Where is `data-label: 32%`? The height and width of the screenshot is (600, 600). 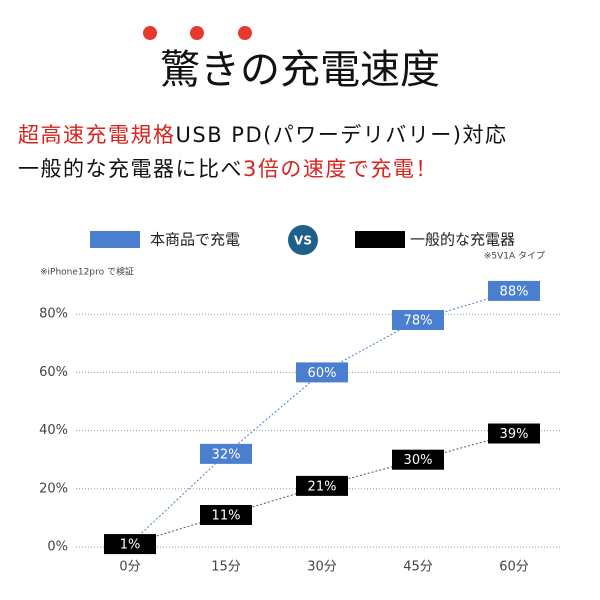 data-label: 32% is located at coordinates (226, 454).